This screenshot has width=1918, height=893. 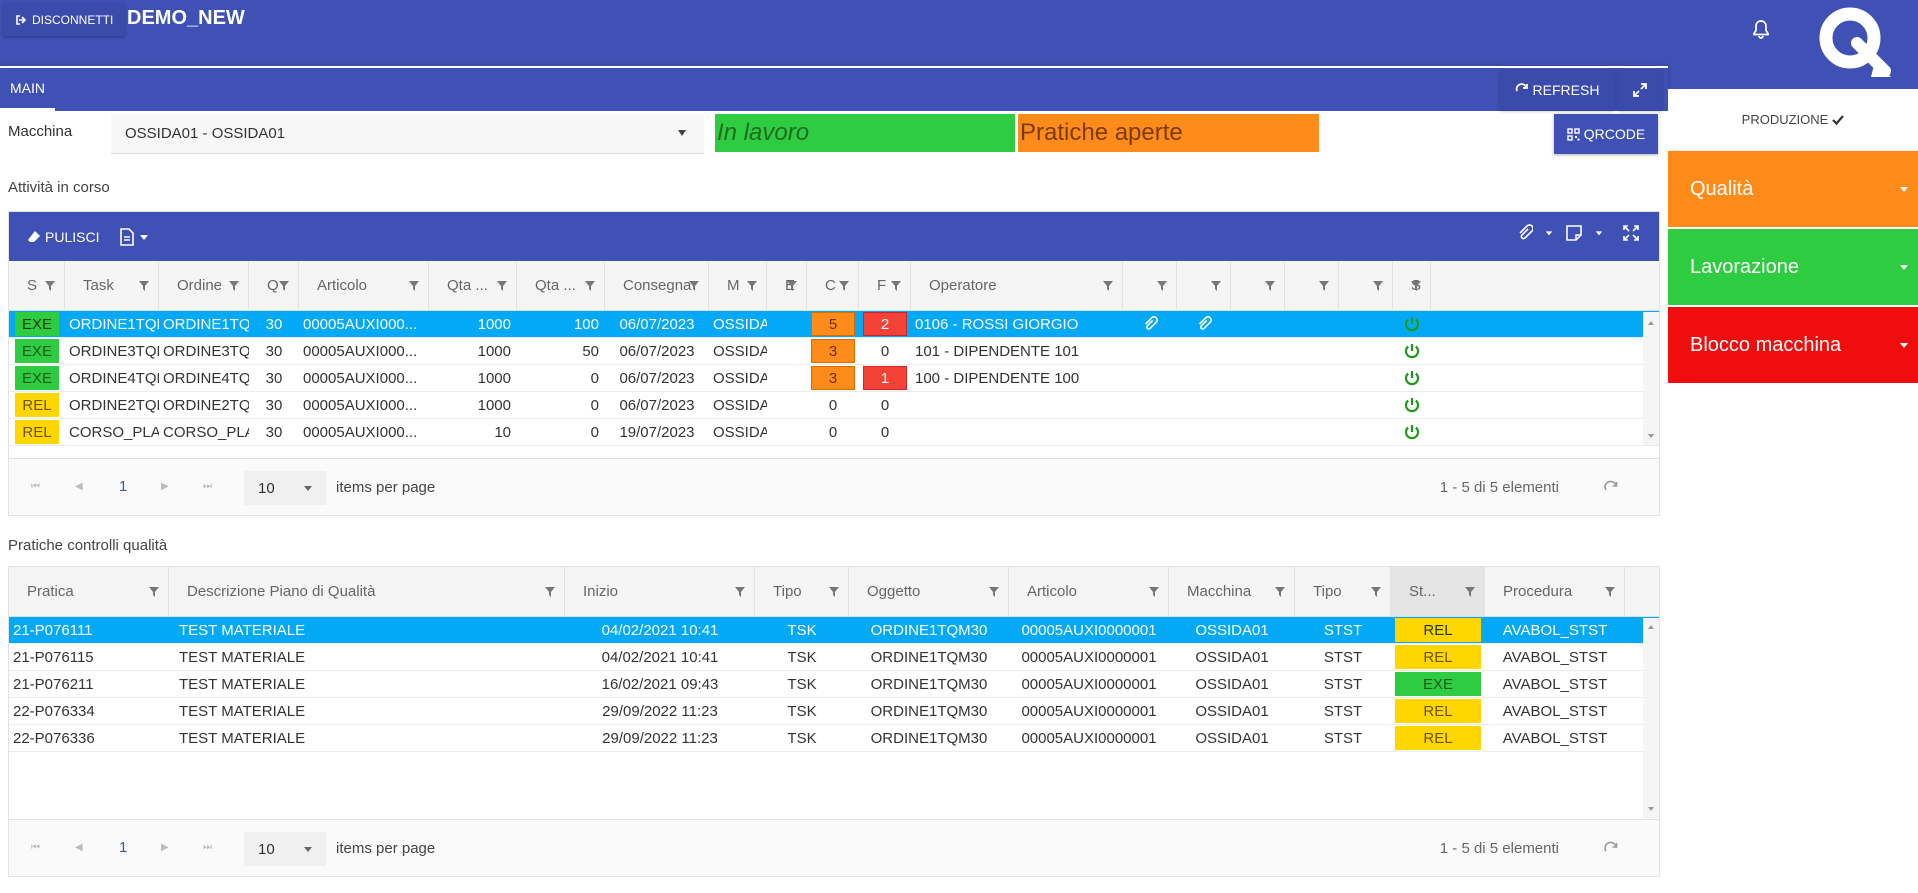 What do you see at coordinates (833, 285) in the screenshot?
I see `attivita-col-header: C` at bounding box center [833, 285].